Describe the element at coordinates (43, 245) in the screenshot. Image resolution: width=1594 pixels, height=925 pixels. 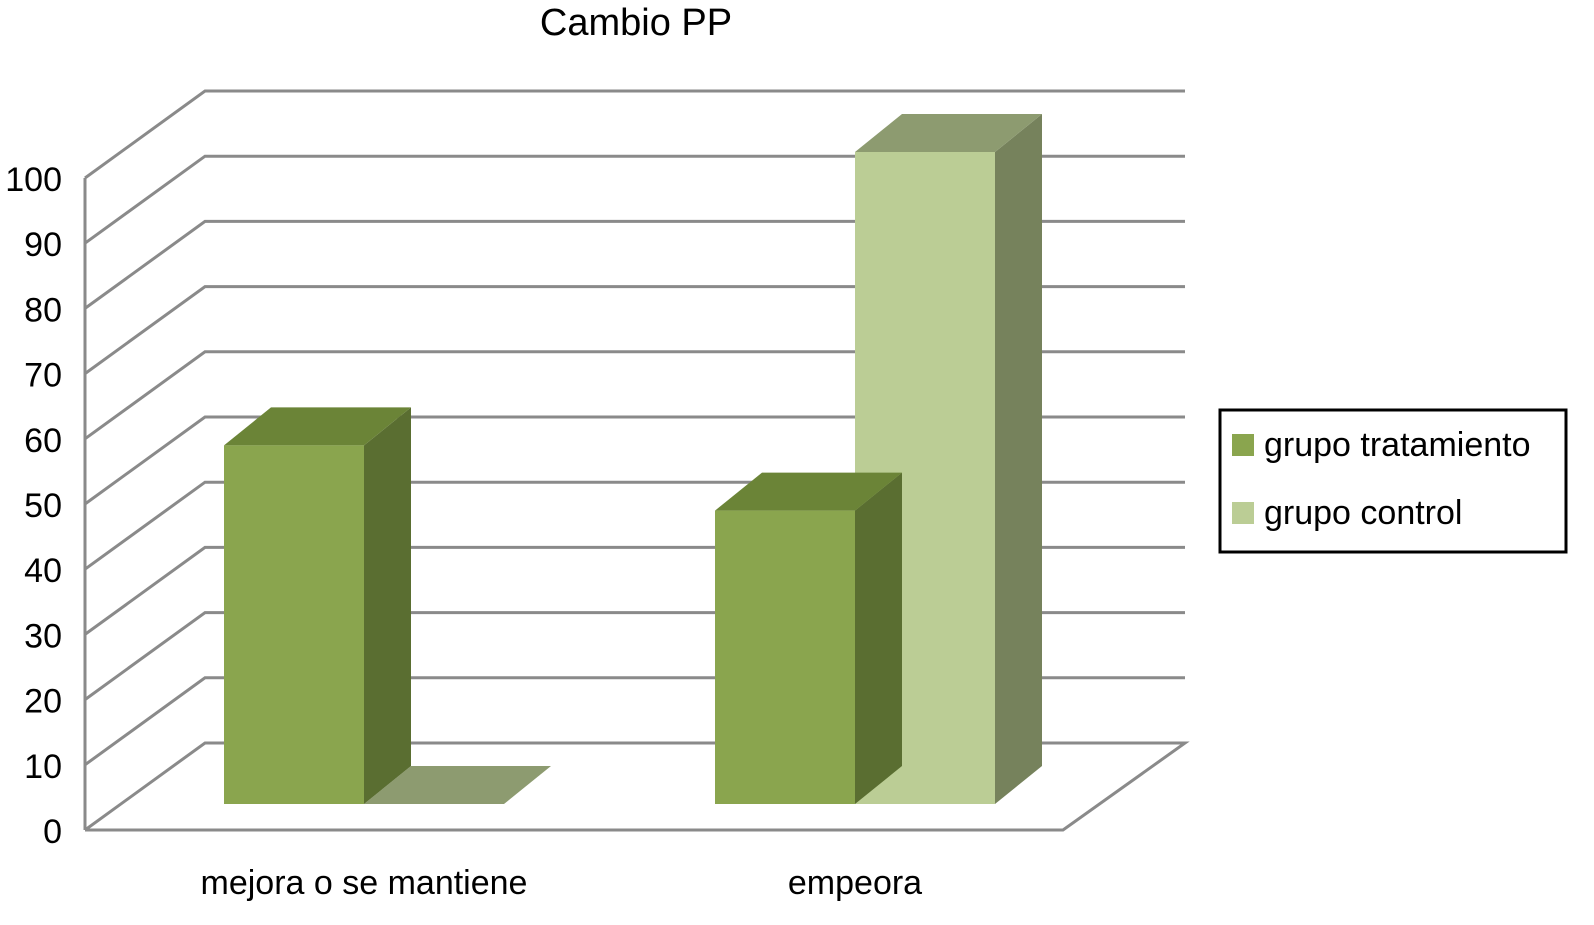
I see `y-tick-label: 90` at that location.